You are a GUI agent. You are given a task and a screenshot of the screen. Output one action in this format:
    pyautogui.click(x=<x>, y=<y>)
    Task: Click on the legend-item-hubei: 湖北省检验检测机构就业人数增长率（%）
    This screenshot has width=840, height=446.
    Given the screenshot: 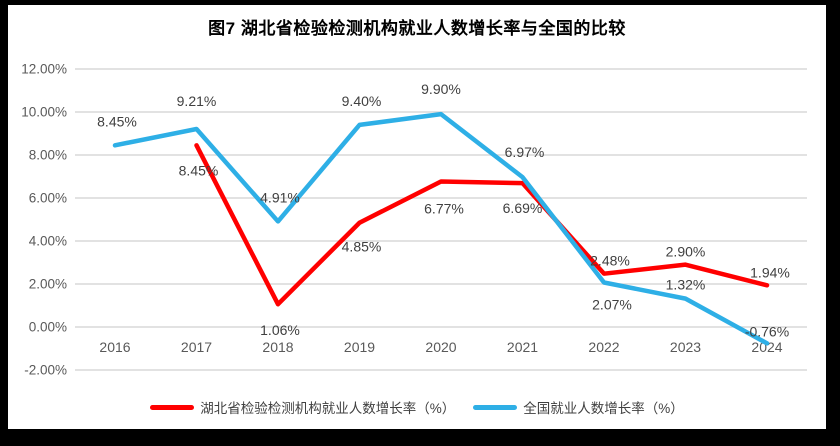 What is the action you would take?
    pyautogui.click(x=302, y=407)
    